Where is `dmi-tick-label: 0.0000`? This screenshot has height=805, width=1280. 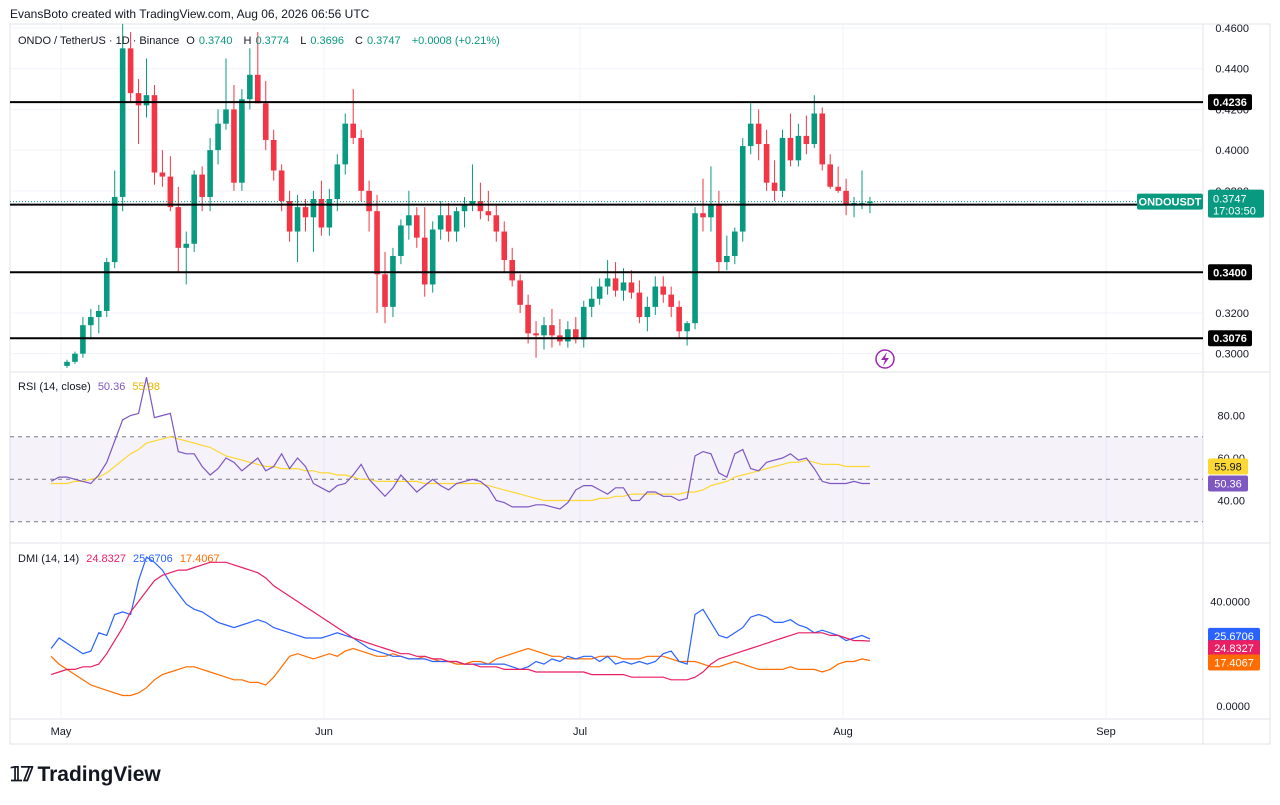
dmi-tick-label: 0.0000 is located at coordinates (1233, 707).